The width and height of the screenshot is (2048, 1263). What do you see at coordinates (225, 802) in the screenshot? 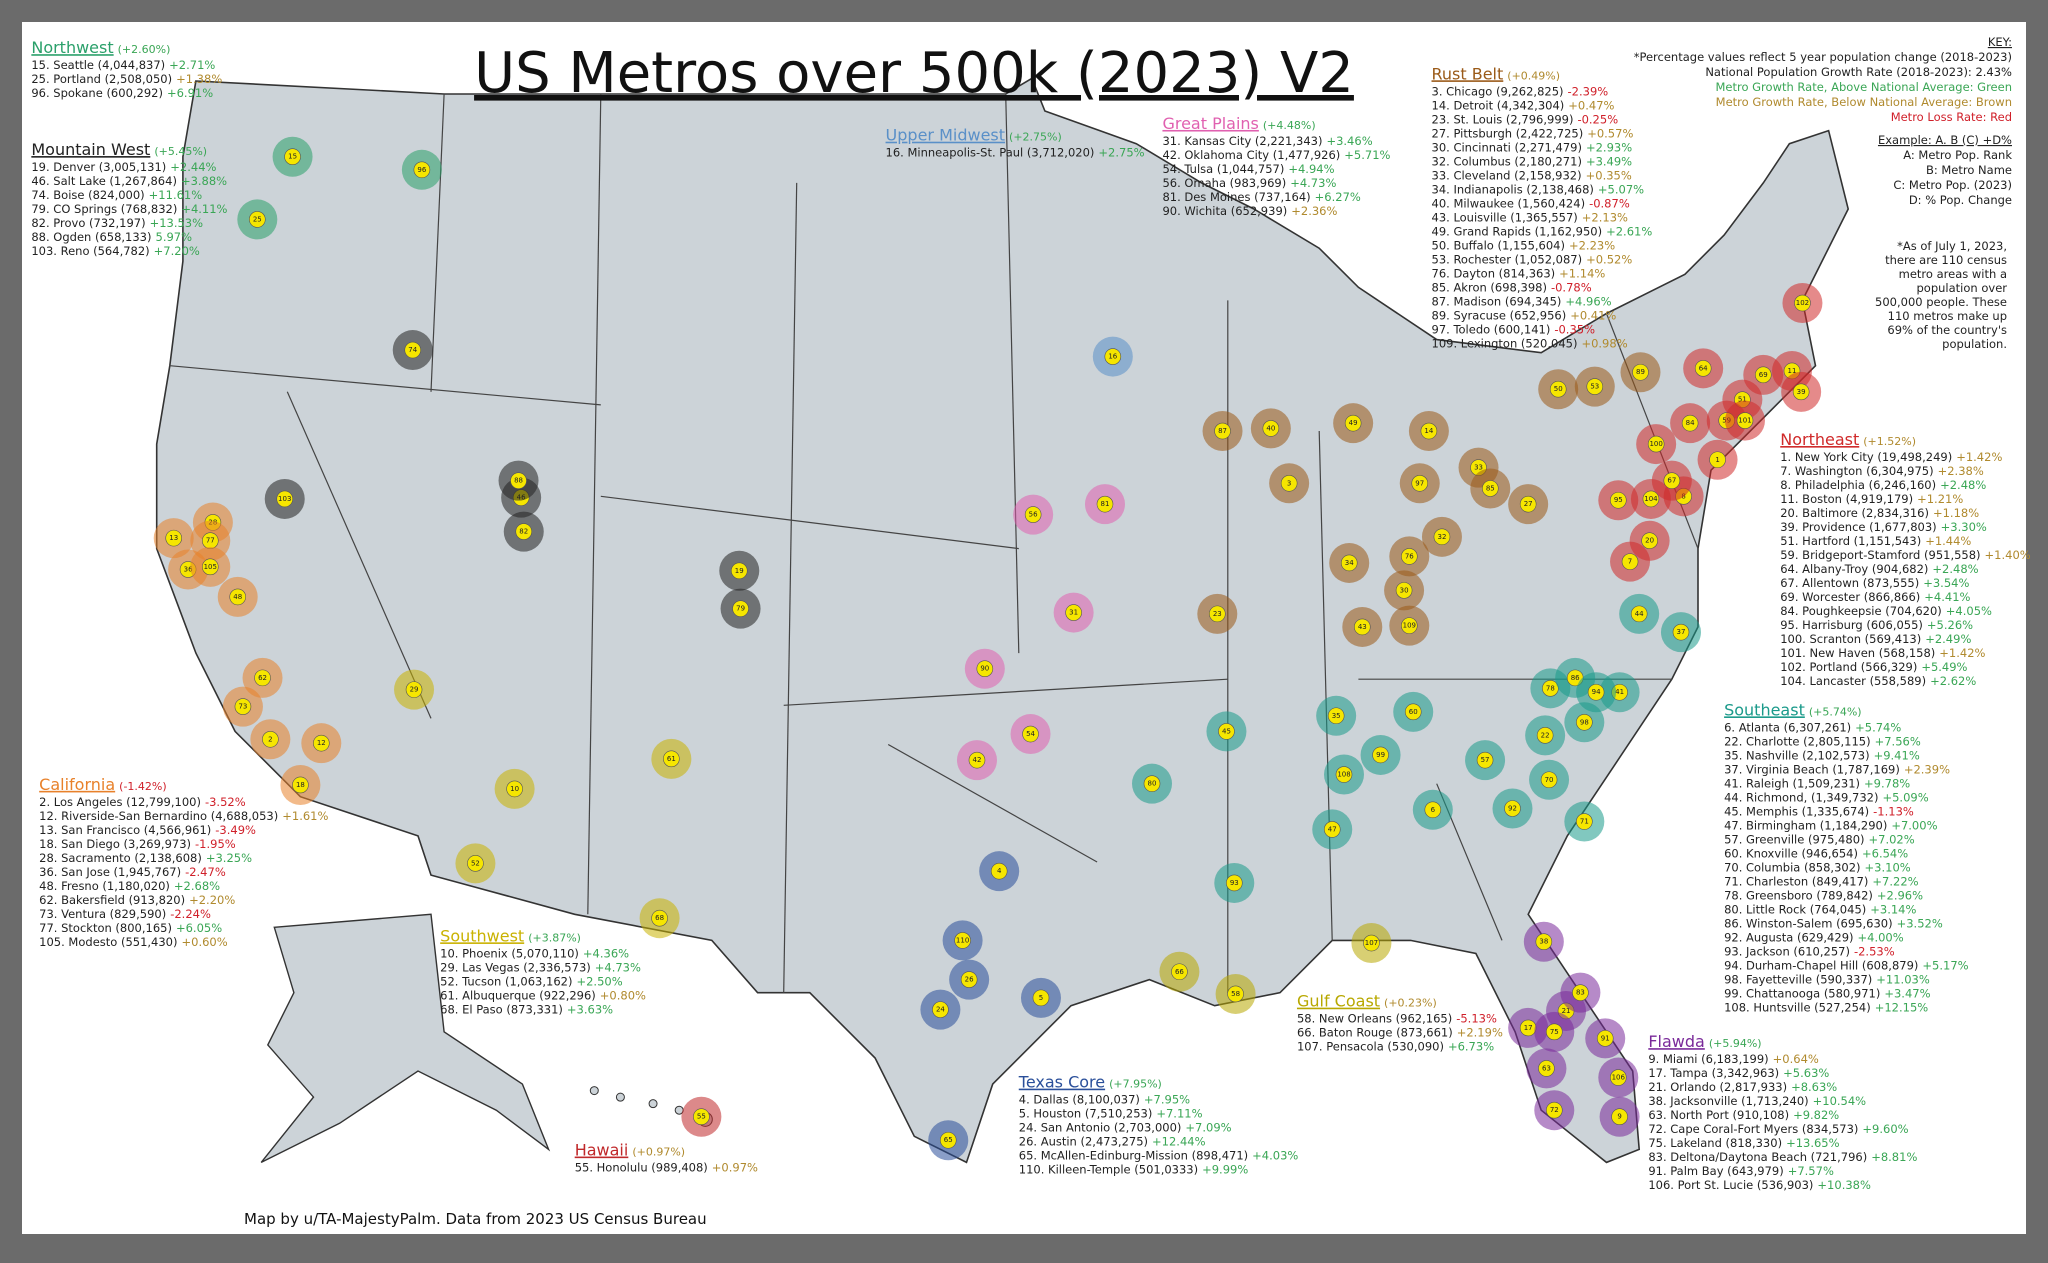
I see `metro-change: -3.52%` at bounding box center [225, 802].